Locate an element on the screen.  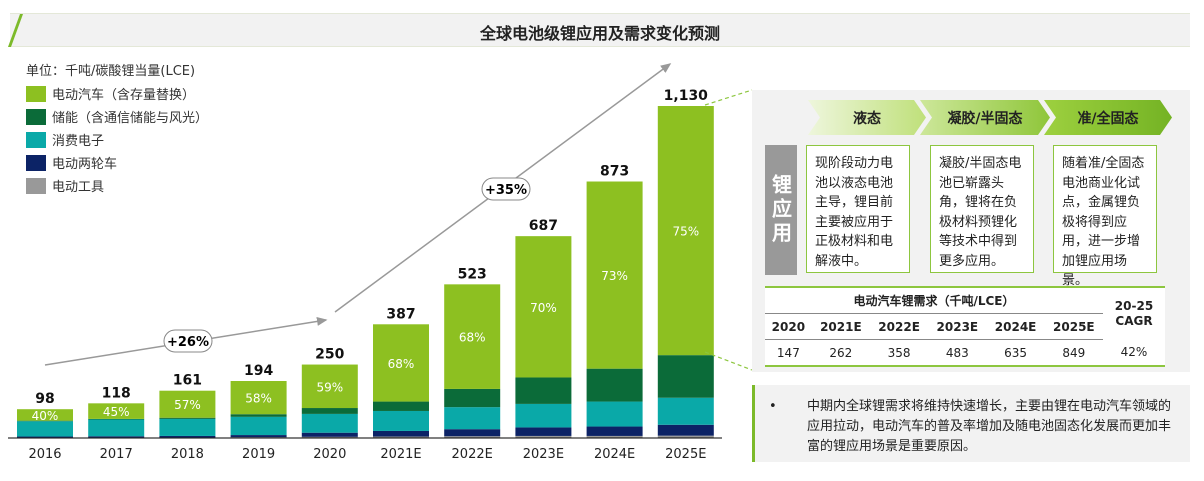
table-year: 2020 is located at coordinates (788, 326).